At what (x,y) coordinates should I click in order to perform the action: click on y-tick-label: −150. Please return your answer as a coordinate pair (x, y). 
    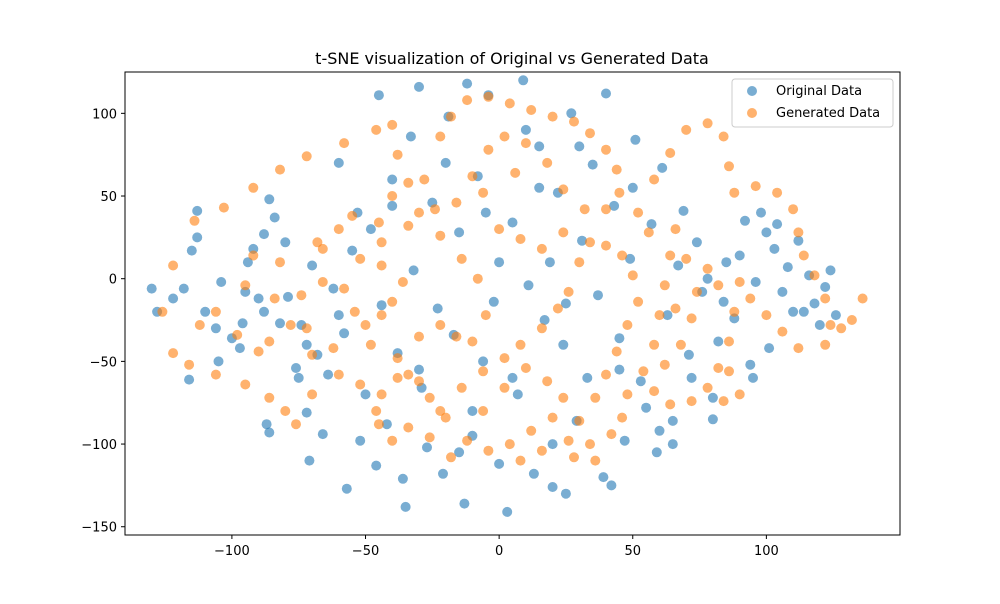
    Looking at the image, I should click on (99, 528).